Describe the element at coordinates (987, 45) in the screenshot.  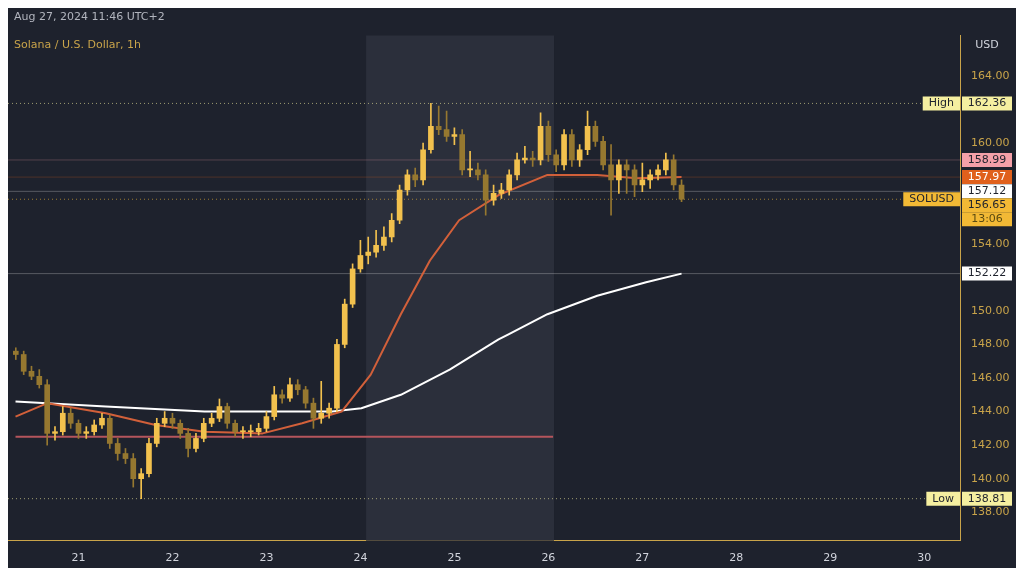
I see `y-axis-title: USD` at that location.